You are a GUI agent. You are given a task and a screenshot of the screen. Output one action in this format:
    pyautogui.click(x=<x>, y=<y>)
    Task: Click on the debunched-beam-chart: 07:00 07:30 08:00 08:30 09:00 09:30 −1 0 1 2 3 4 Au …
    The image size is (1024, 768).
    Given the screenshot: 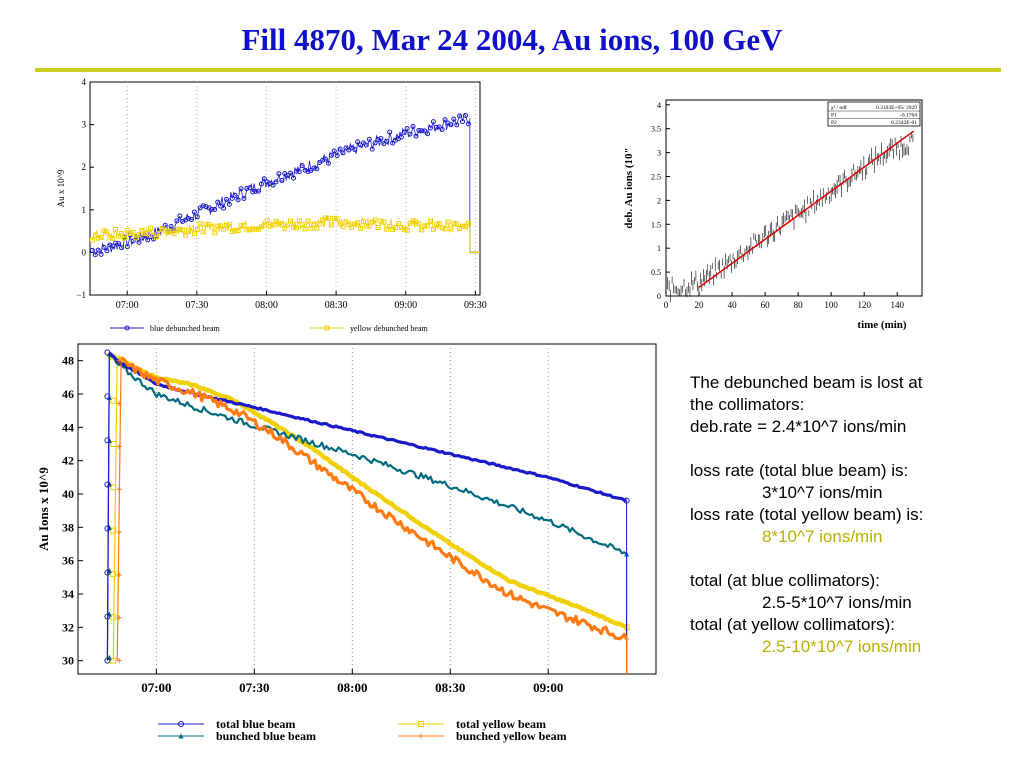 What is the action you would take?
    pyautogui.click(x=271, y=205)
    